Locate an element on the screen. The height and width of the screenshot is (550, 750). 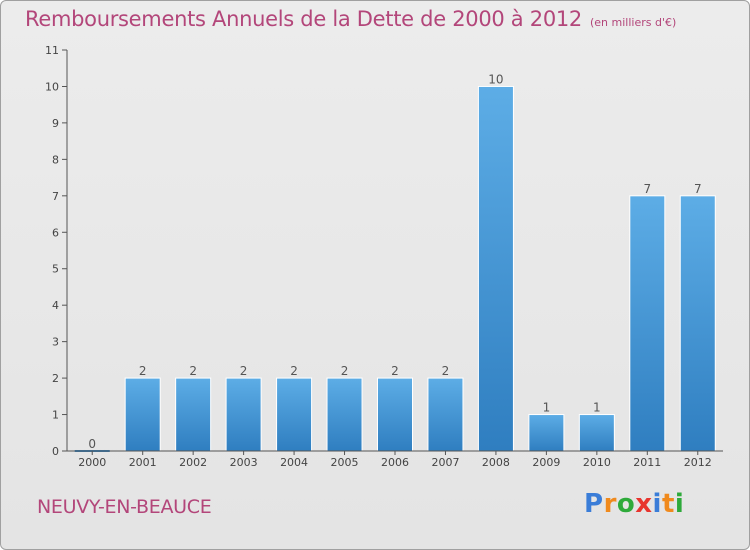
y-tick-label: 5 is located at coordinates (55, 269).